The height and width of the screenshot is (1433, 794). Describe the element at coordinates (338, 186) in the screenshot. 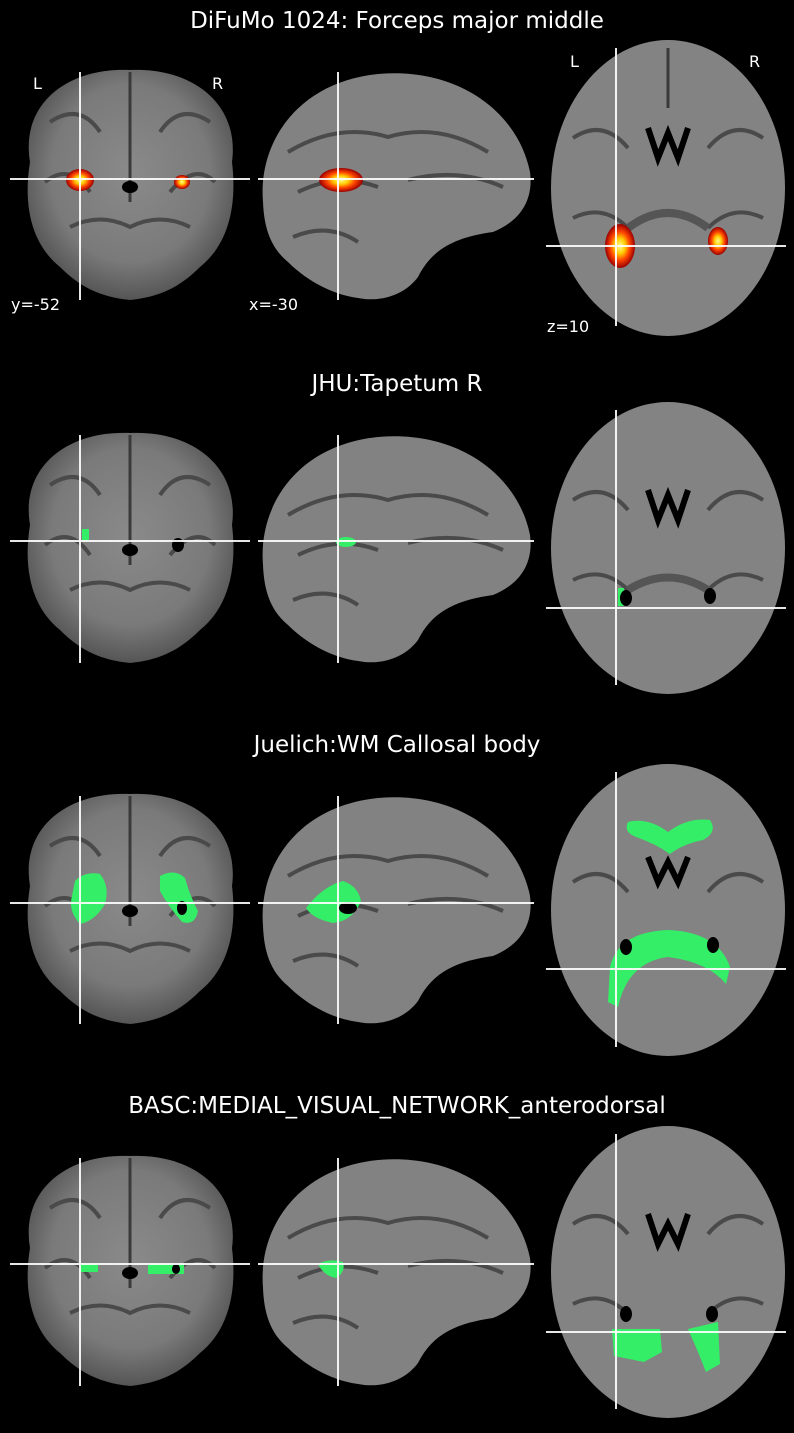

I see `row-1-sagittal-crosshair-v` at that location.